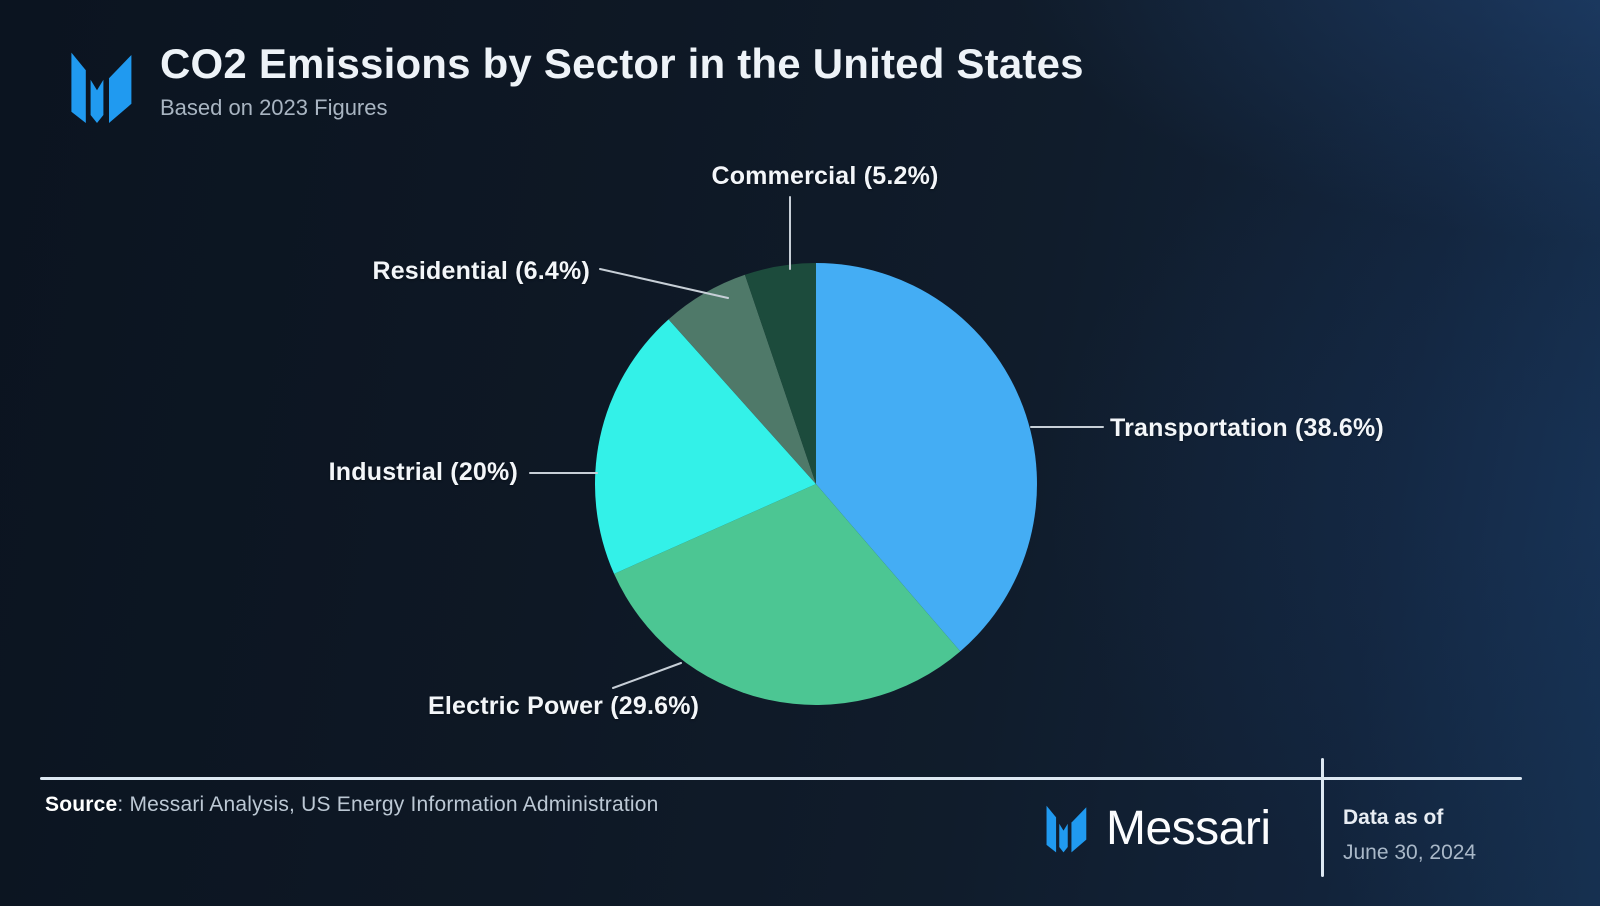 The height and width of the screenshot is (906, 1600). Describe the element at coordinates (81, 804) in the screenshot. I see `source-label: Source` at that location.